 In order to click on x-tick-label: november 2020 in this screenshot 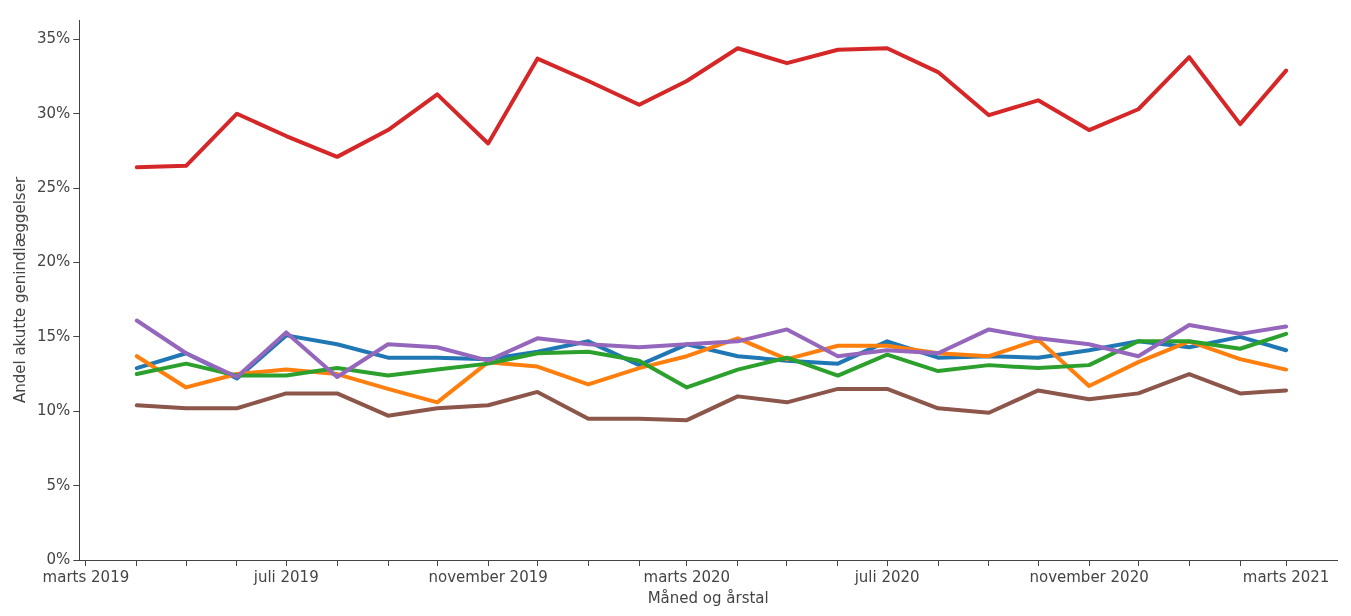, I will do `click(1089, 576)`.